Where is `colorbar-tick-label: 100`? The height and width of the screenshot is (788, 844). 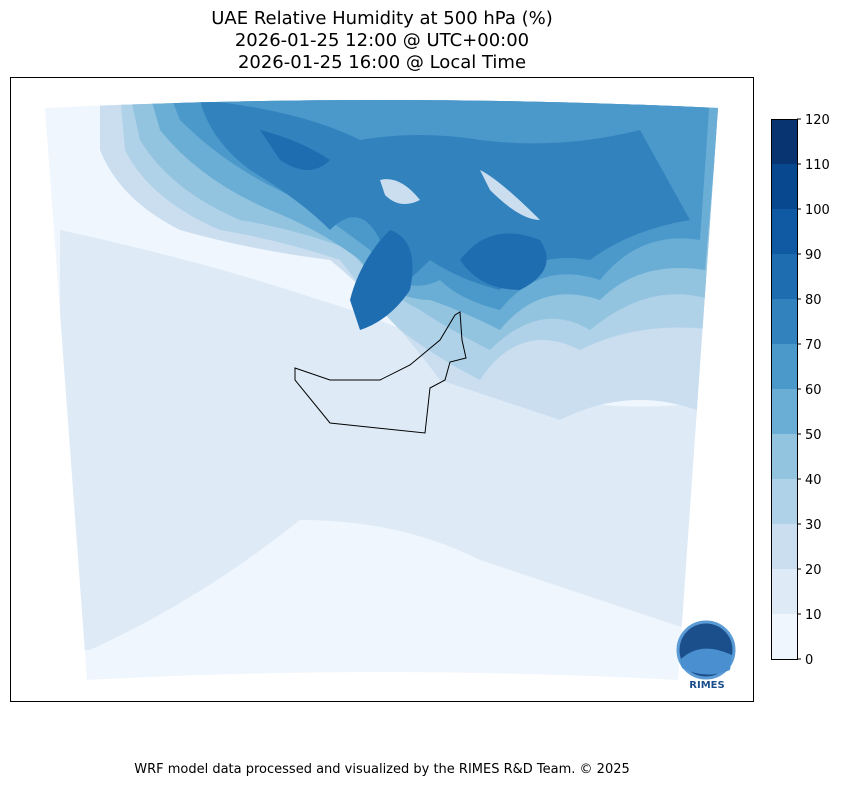
colorbar-tick-label: 100 is located at coordinates (817, 210).